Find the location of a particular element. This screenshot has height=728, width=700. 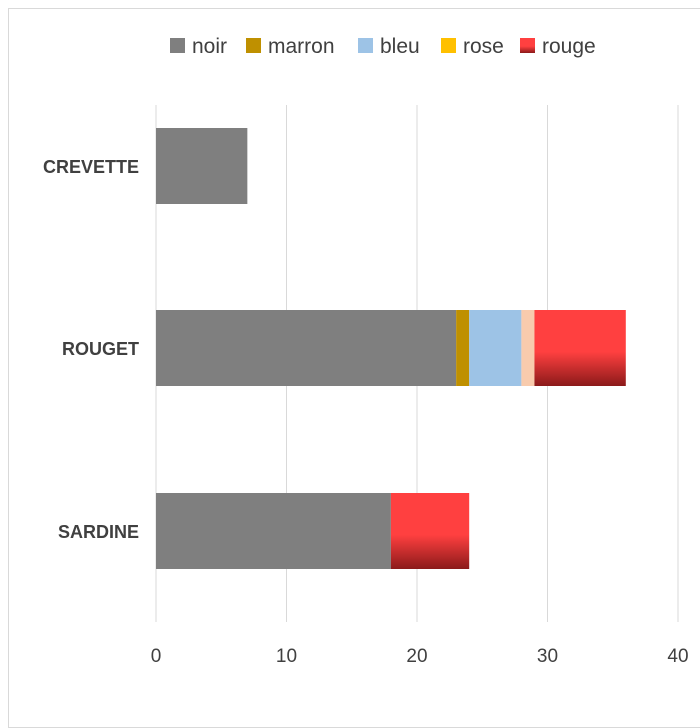

legend-label-marron: marron is located at coordinates (301, 46).